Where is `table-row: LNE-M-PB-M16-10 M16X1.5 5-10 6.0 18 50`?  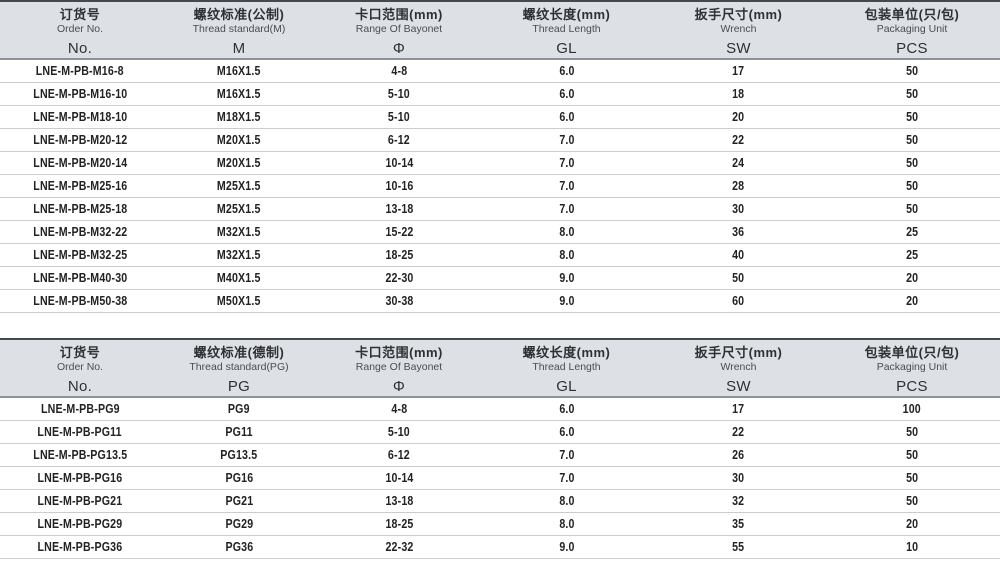 table-row: LNE-M-PB-M16-10 M16X1.5 5-10 6.0 18 50 is located at coordinates (500, 94).